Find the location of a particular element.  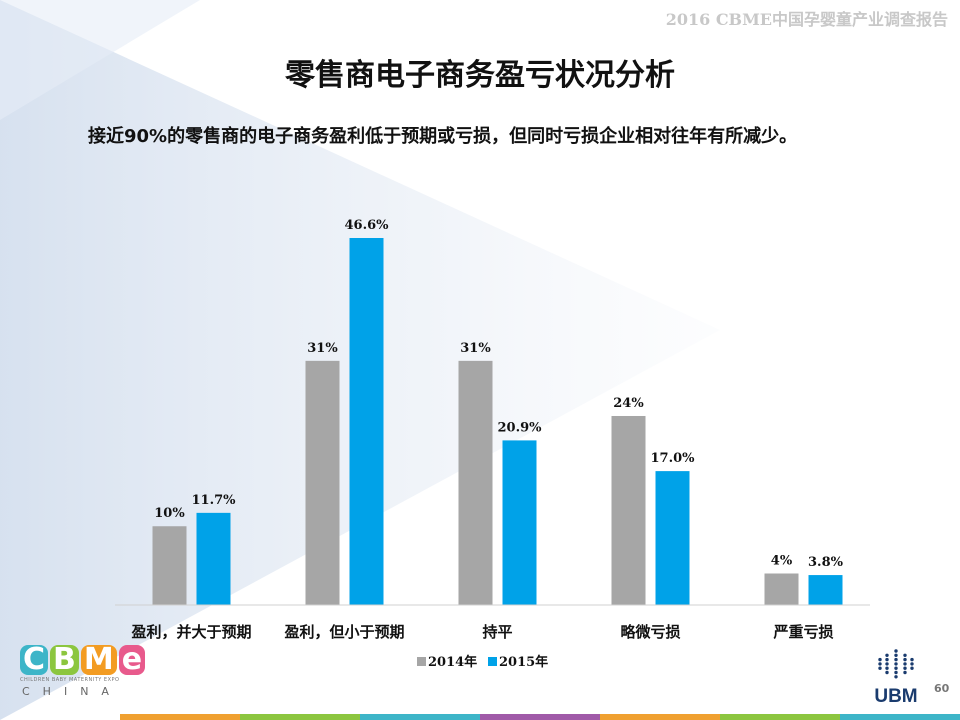

footer-color-bar is located at coordinates (540, 717).